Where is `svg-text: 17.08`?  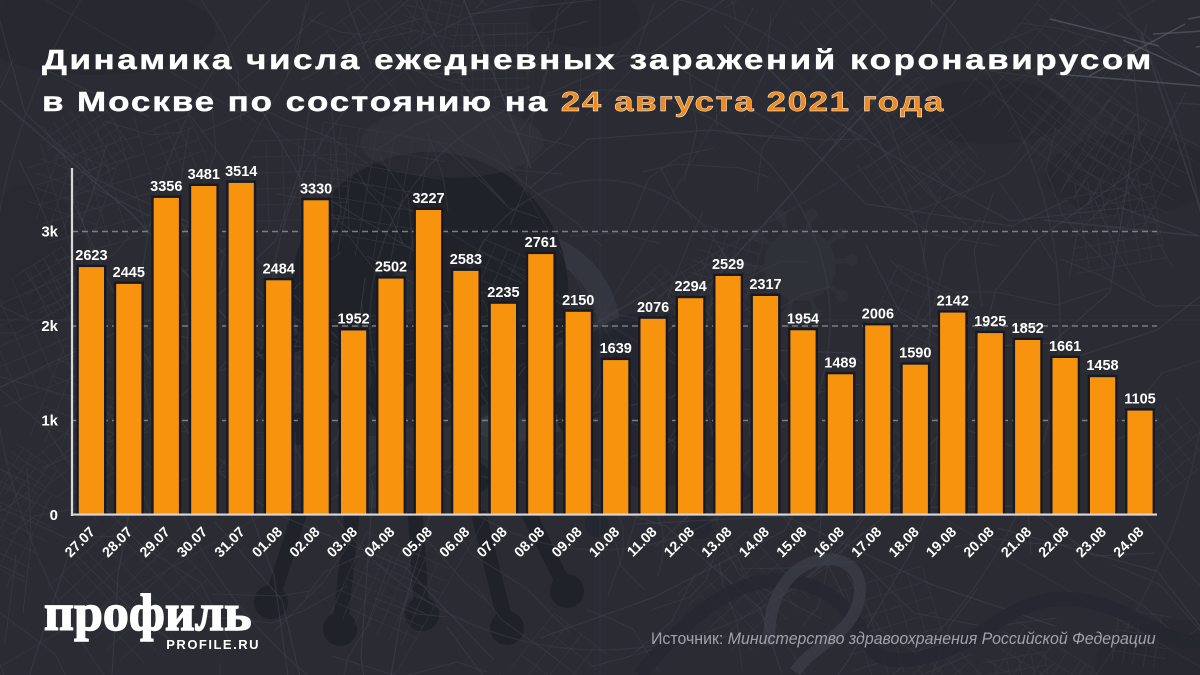 svg-text: 17.08 is located at coordinates (867, 542).